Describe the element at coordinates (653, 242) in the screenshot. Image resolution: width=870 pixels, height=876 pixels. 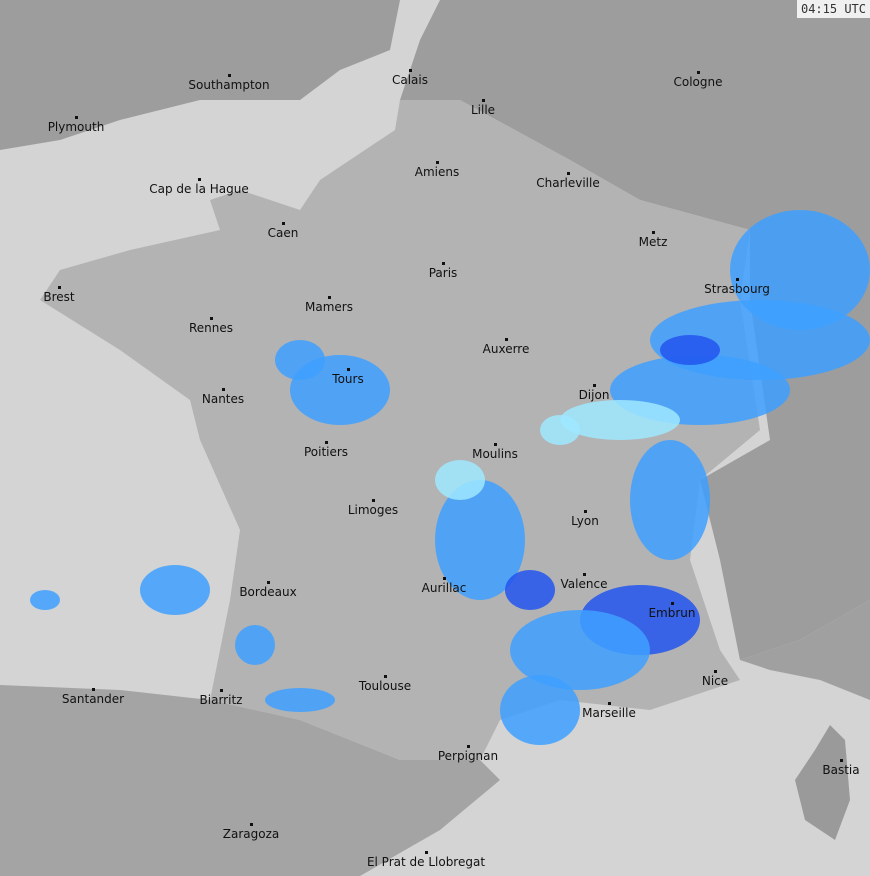
I see `city-label: Metz` at that location.